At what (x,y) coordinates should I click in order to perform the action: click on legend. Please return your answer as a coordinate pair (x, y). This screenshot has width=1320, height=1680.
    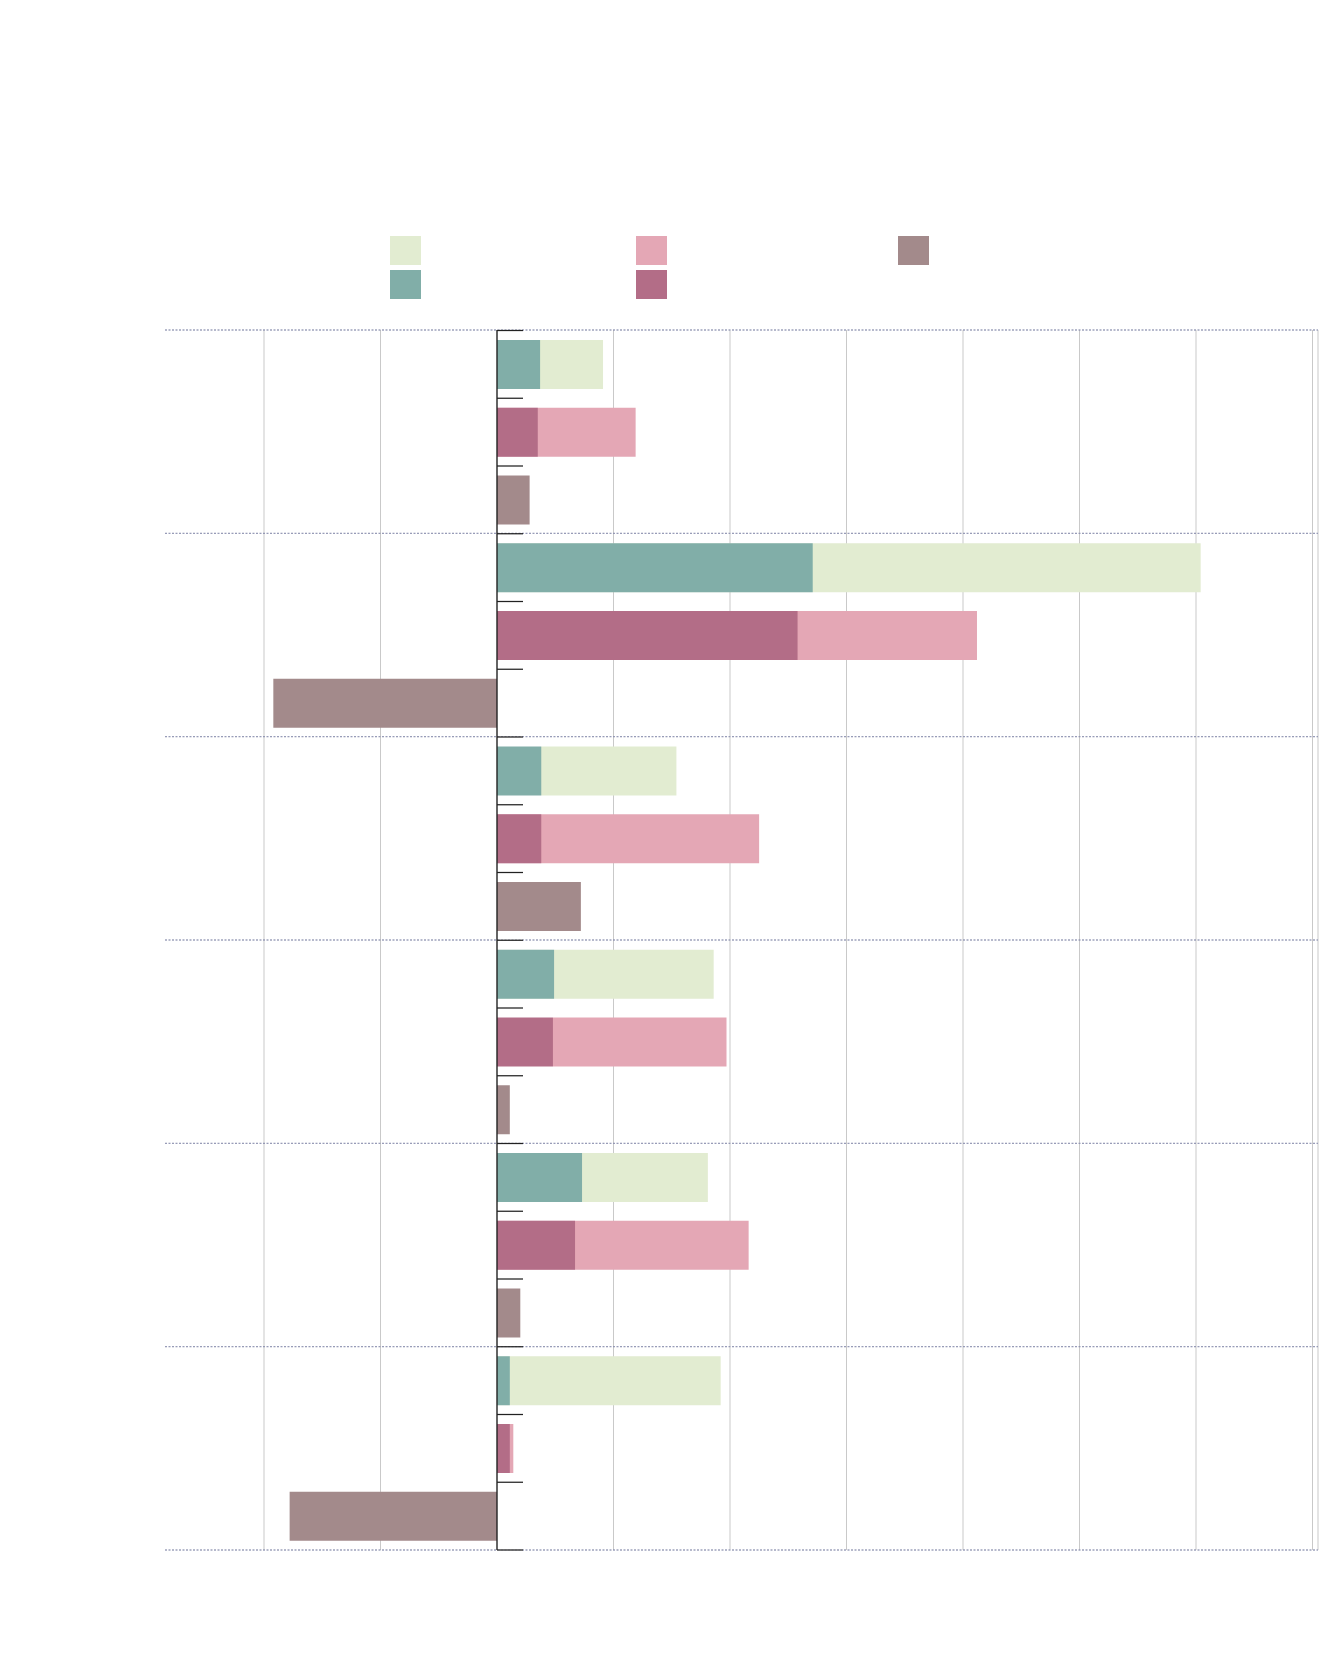
    Looking at the image, I should click on (659, 267).